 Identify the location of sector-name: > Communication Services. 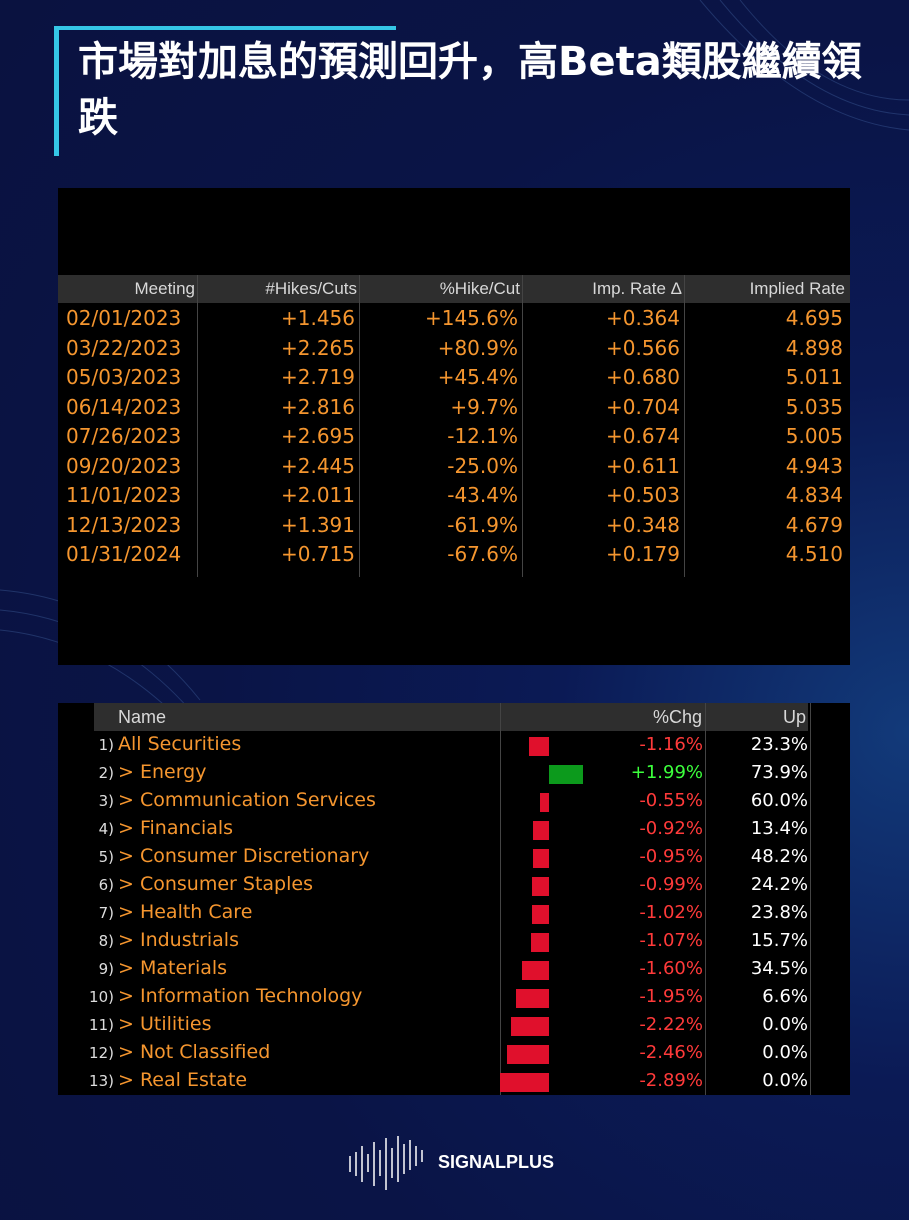
(247, 800).